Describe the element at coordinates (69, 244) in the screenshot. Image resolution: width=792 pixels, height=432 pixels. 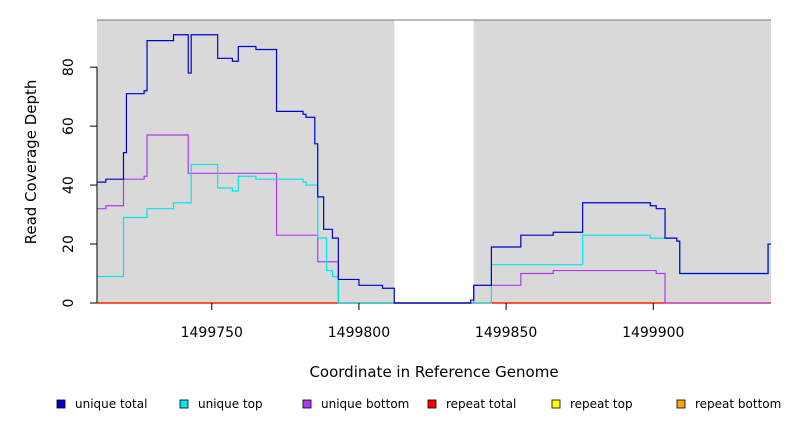
I see `y-tick-label: 20` at that location.